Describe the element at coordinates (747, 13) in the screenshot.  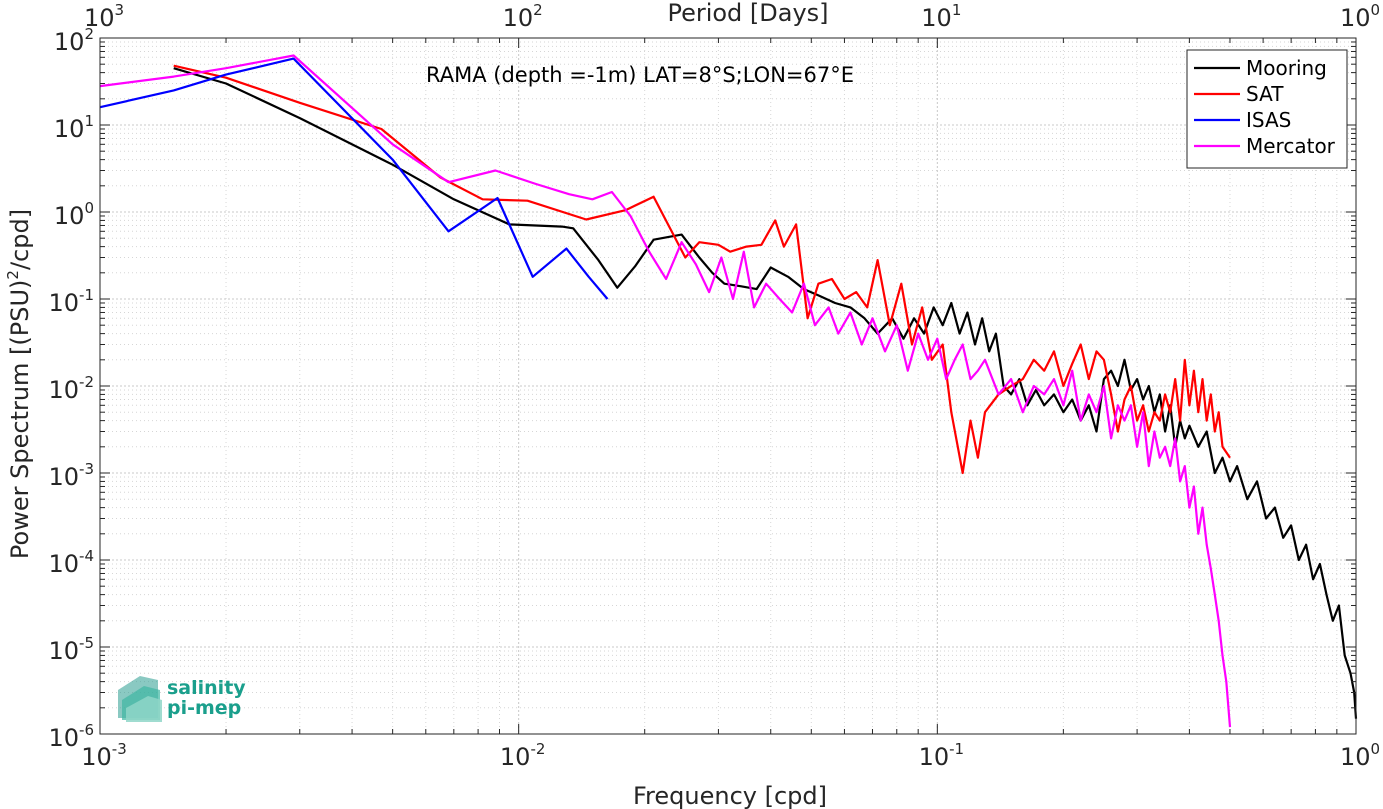
I see `top-axis-label: Period [Days]` at that location.